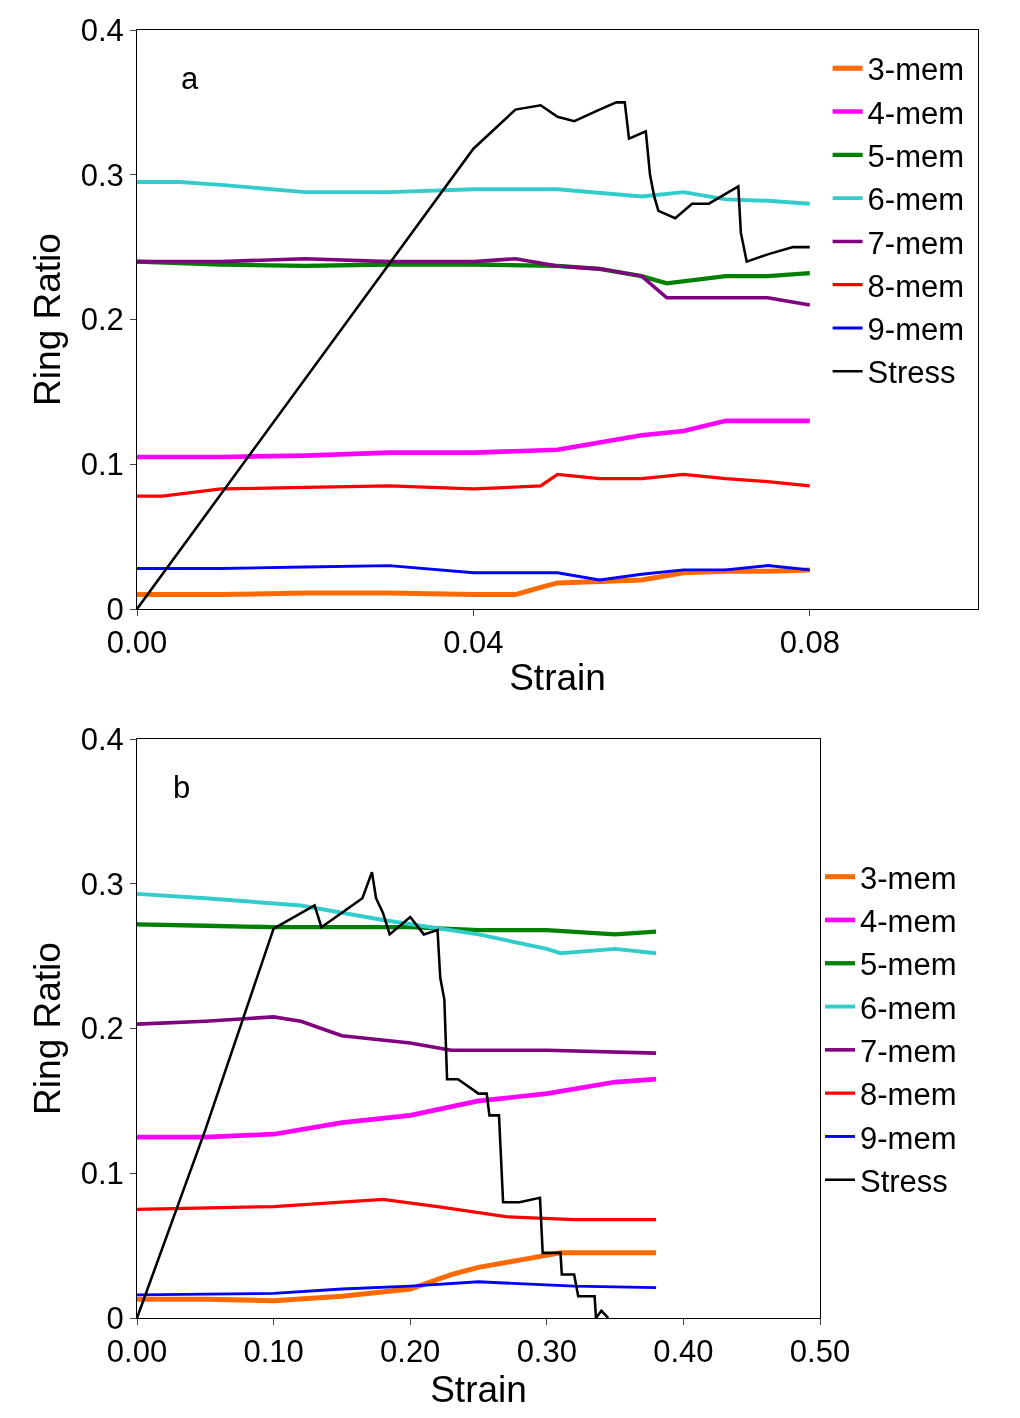 This screenshot has height=1418, width=1020. I want to click on x-tick-label: 0.20, so click(410, 1352).